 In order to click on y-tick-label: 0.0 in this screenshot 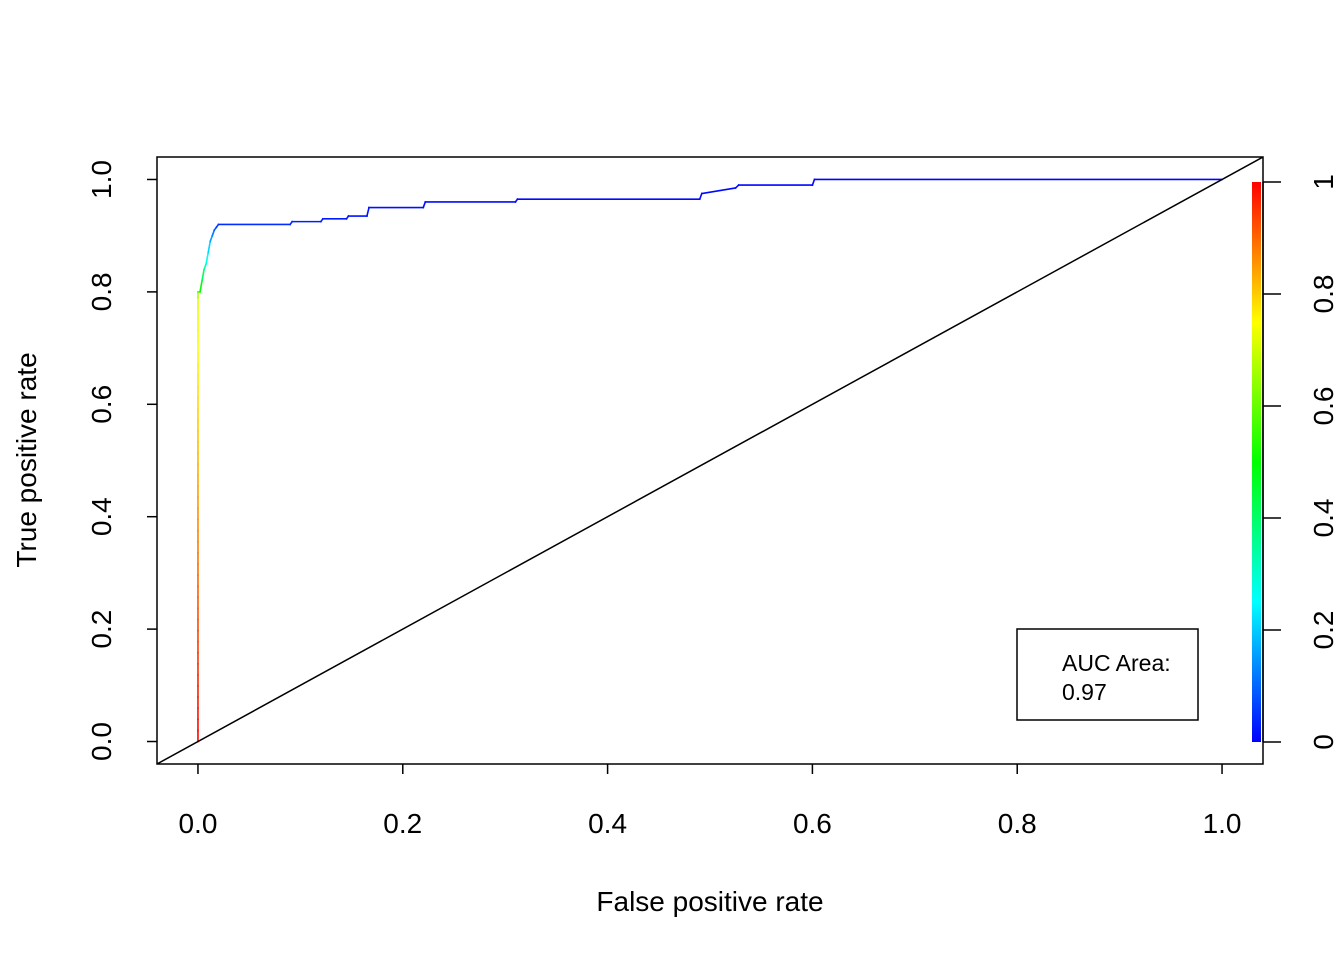, I will do `click(101, 741)`.